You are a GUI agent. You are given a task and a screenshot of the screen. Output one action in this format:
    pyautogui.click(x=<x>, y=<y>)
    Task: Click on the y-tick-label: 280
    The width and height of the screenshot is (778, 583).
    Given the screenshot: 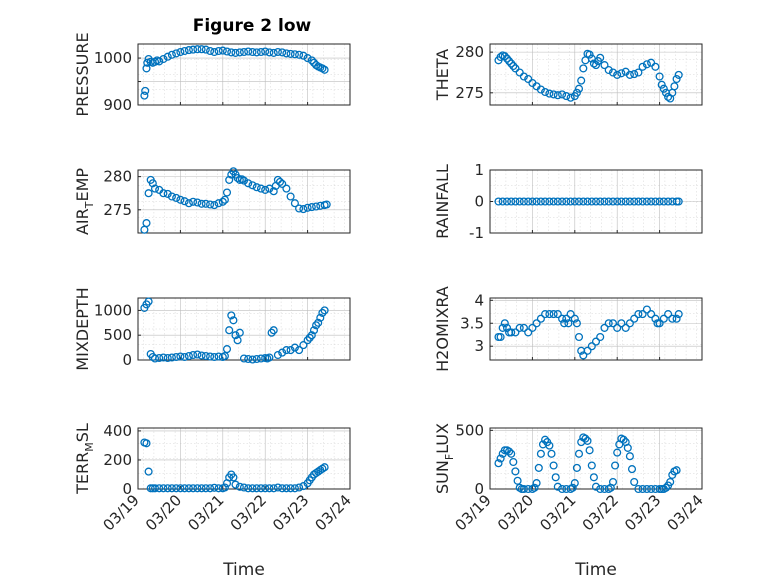 What is the action you would take?
    pyautogui.click(x=117, y=177)
    